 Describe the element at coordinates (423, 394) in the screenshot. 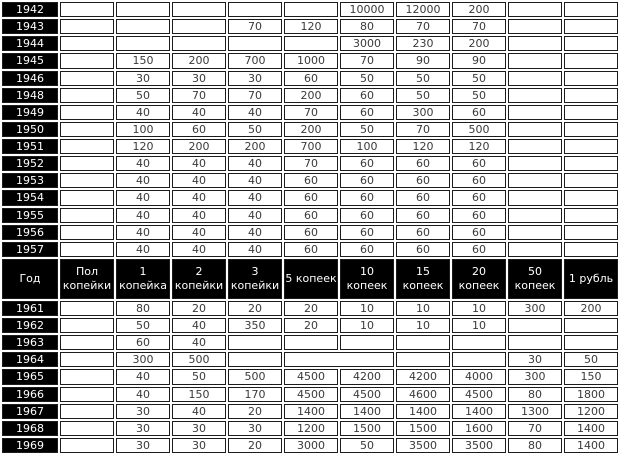

I see `value-cell: 4600` at that location.